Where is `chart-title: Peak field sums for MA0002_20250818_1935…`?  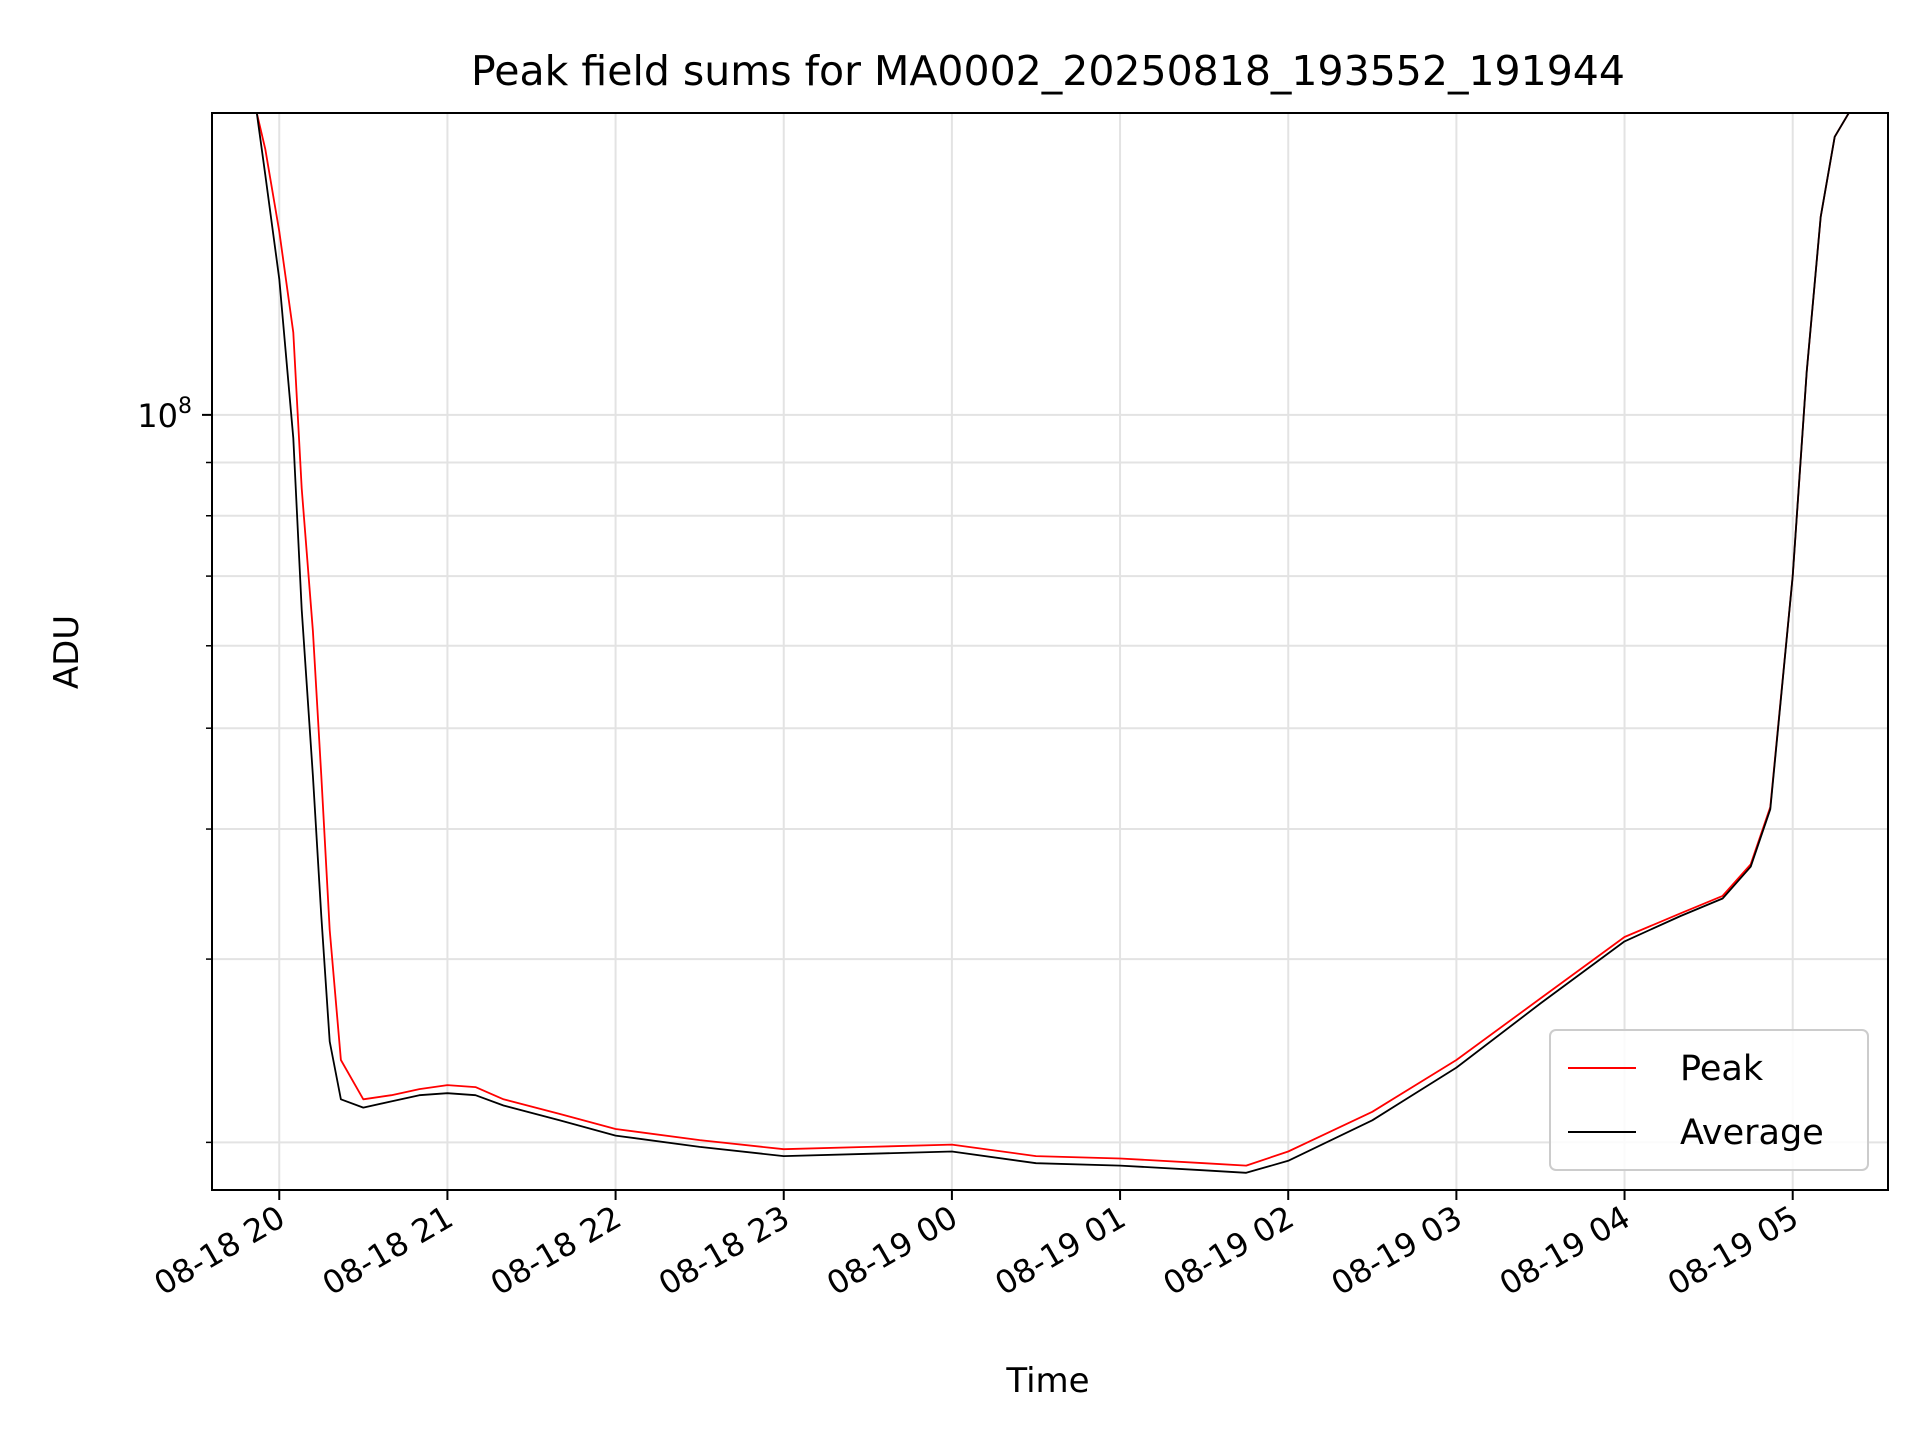 chart-title: Peak field sums for MA0002_20250818_1935… is located at coordinates (1048, 71).